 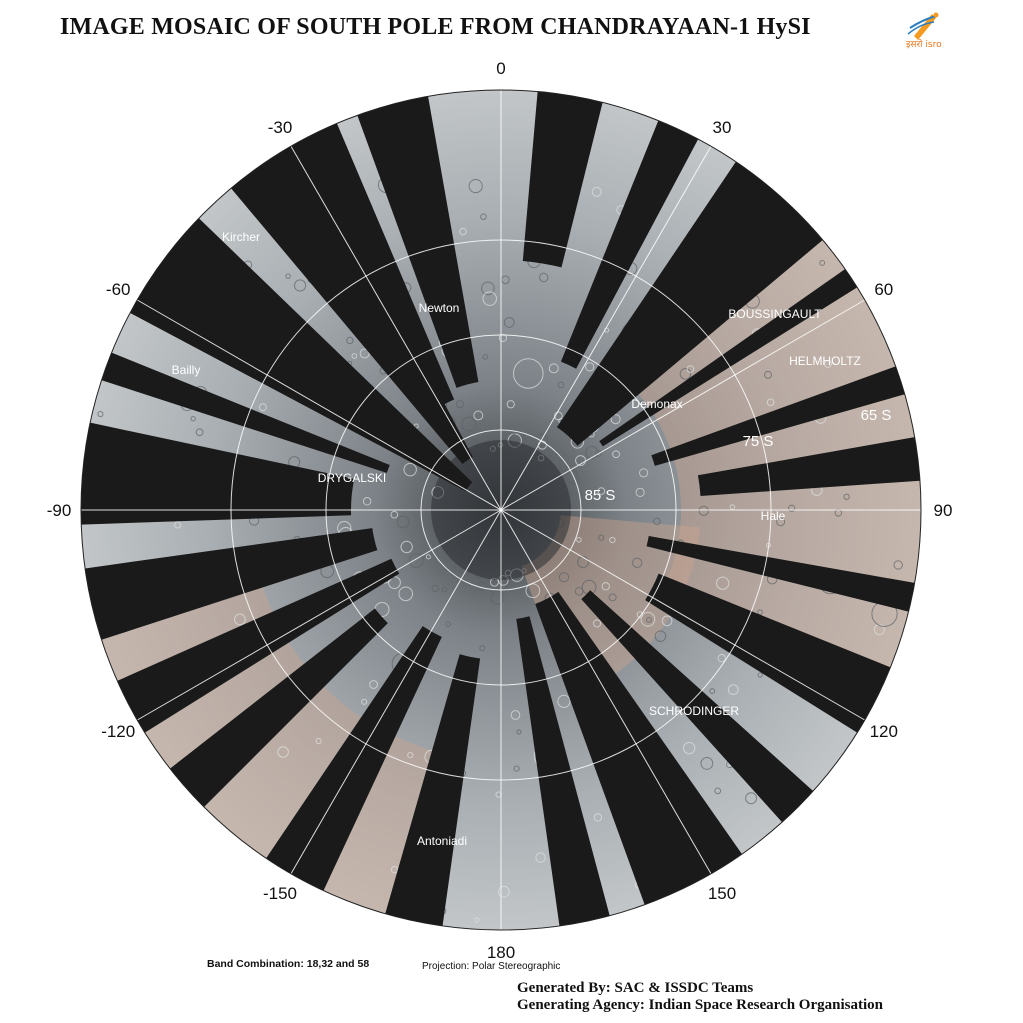 What do you see at coordinates (439, 308) in the screenshot?
I see `feature-label: Newton` at bounding box center [439, 308].